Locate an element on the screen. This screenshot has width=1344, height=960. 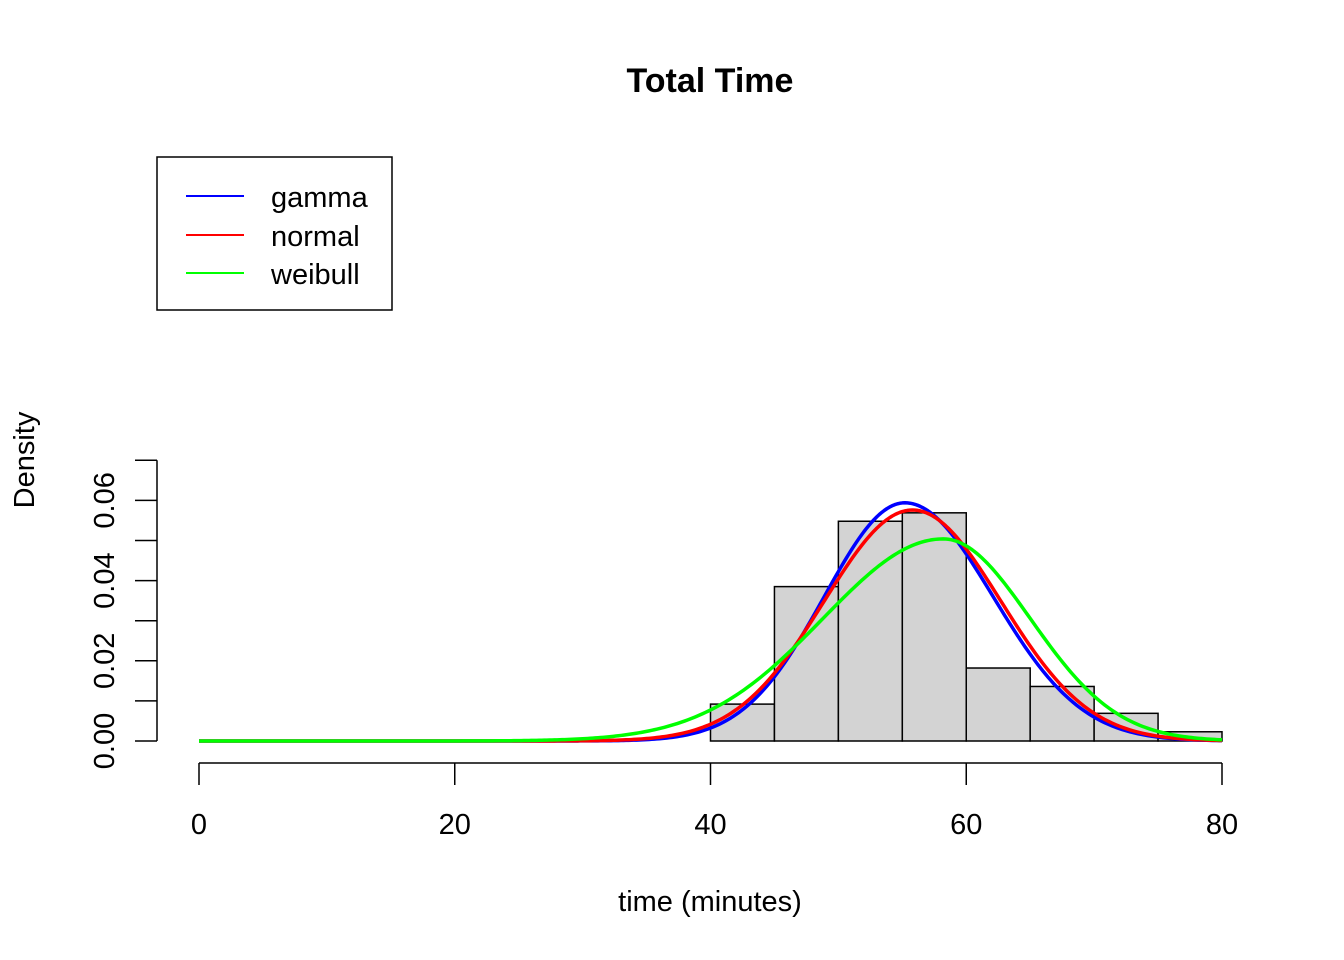
x-tick-label-60: 60 is located at coordinates (966, 825).